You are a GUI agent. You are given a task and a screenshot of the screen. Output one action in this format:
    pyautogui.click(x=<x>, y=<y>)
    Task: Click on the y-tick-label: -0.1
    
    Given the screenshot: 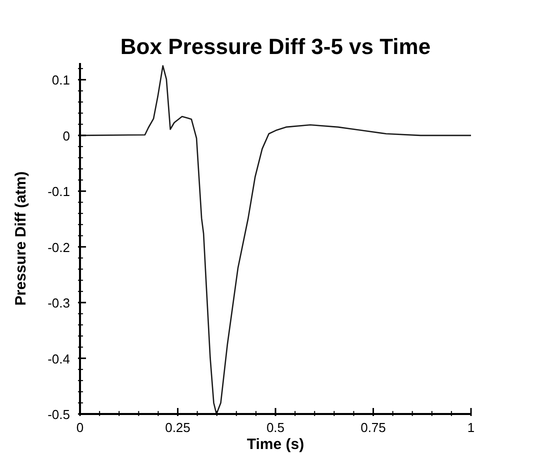 What is the action you would take?
    pyautogui.click(x=59, y=192)
    